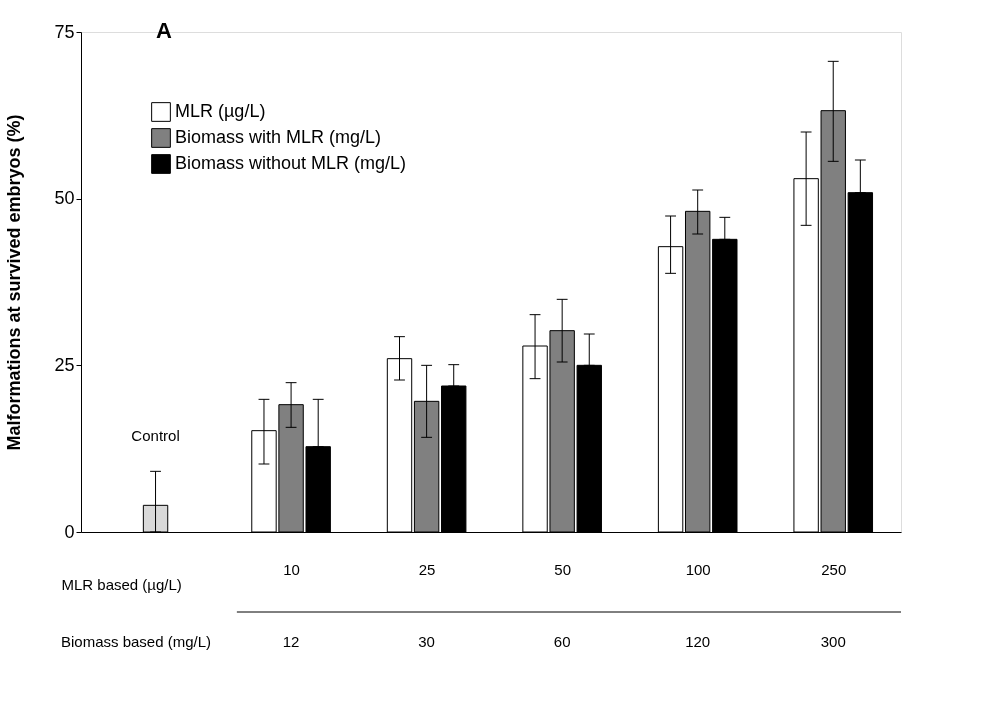  Describe the element at coordinates (69, 531) in the screenshot. I see `y-tick-label: 0` at that location.